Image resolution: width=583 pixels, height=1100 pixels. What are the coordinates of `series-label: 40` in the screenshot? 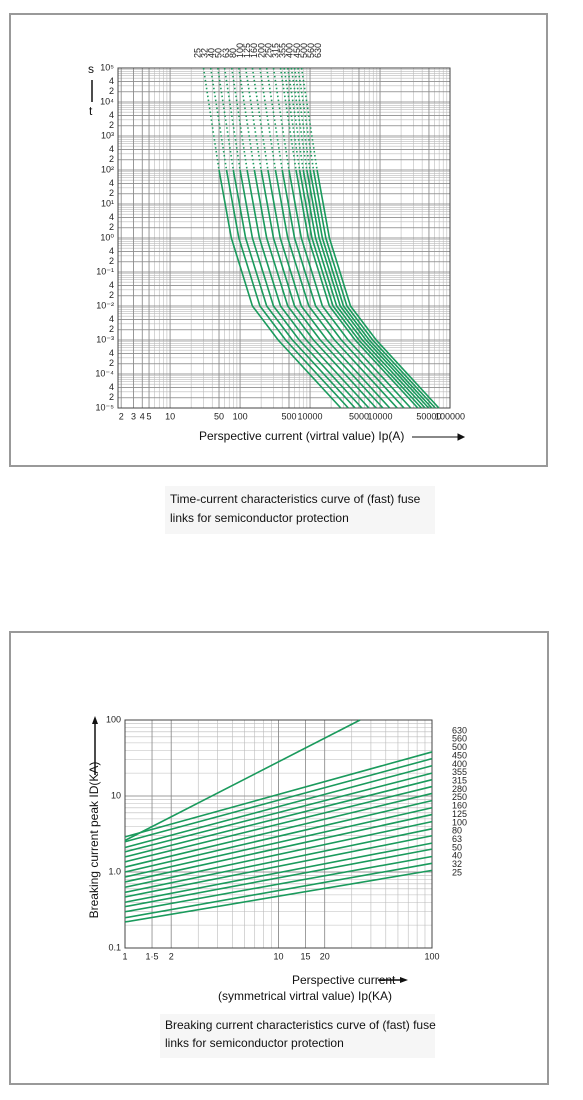 It's located at (457, 856).